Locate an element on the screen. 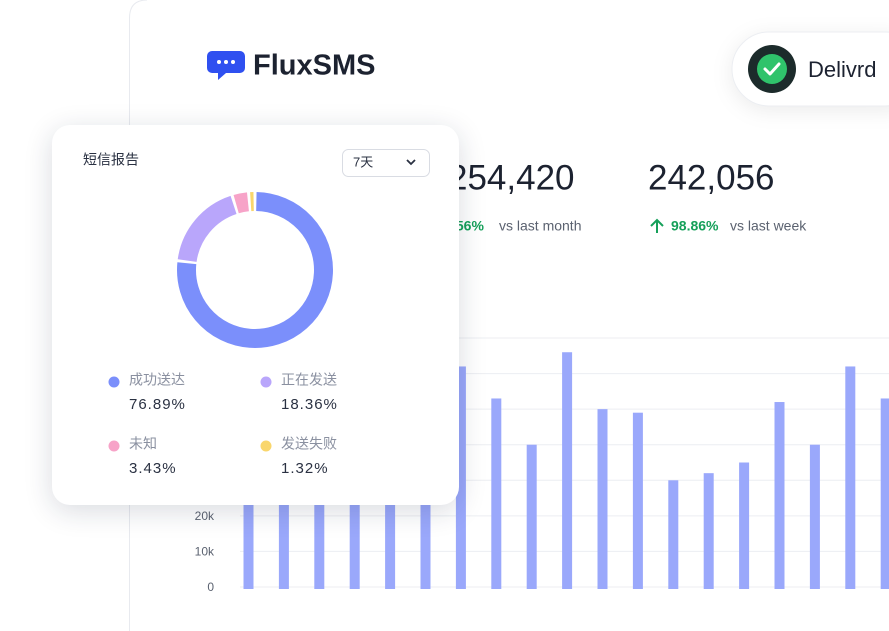 This screenshot has width=889, height=631. brand: FluxSMS is located at coordinates (314, 66).